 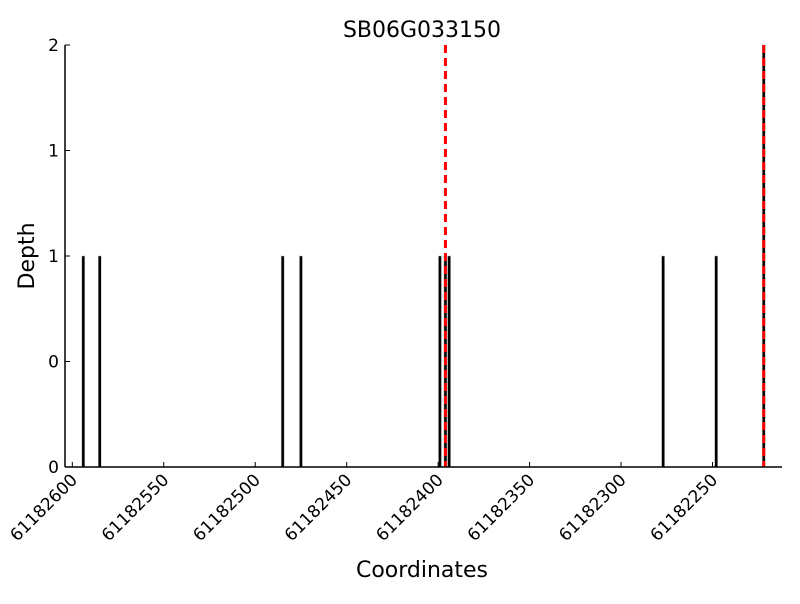 What do you see at coordinates (501, 507) in the screenshot?
I see `x-tick-label: 61182350` at bounding box center [501, 507].